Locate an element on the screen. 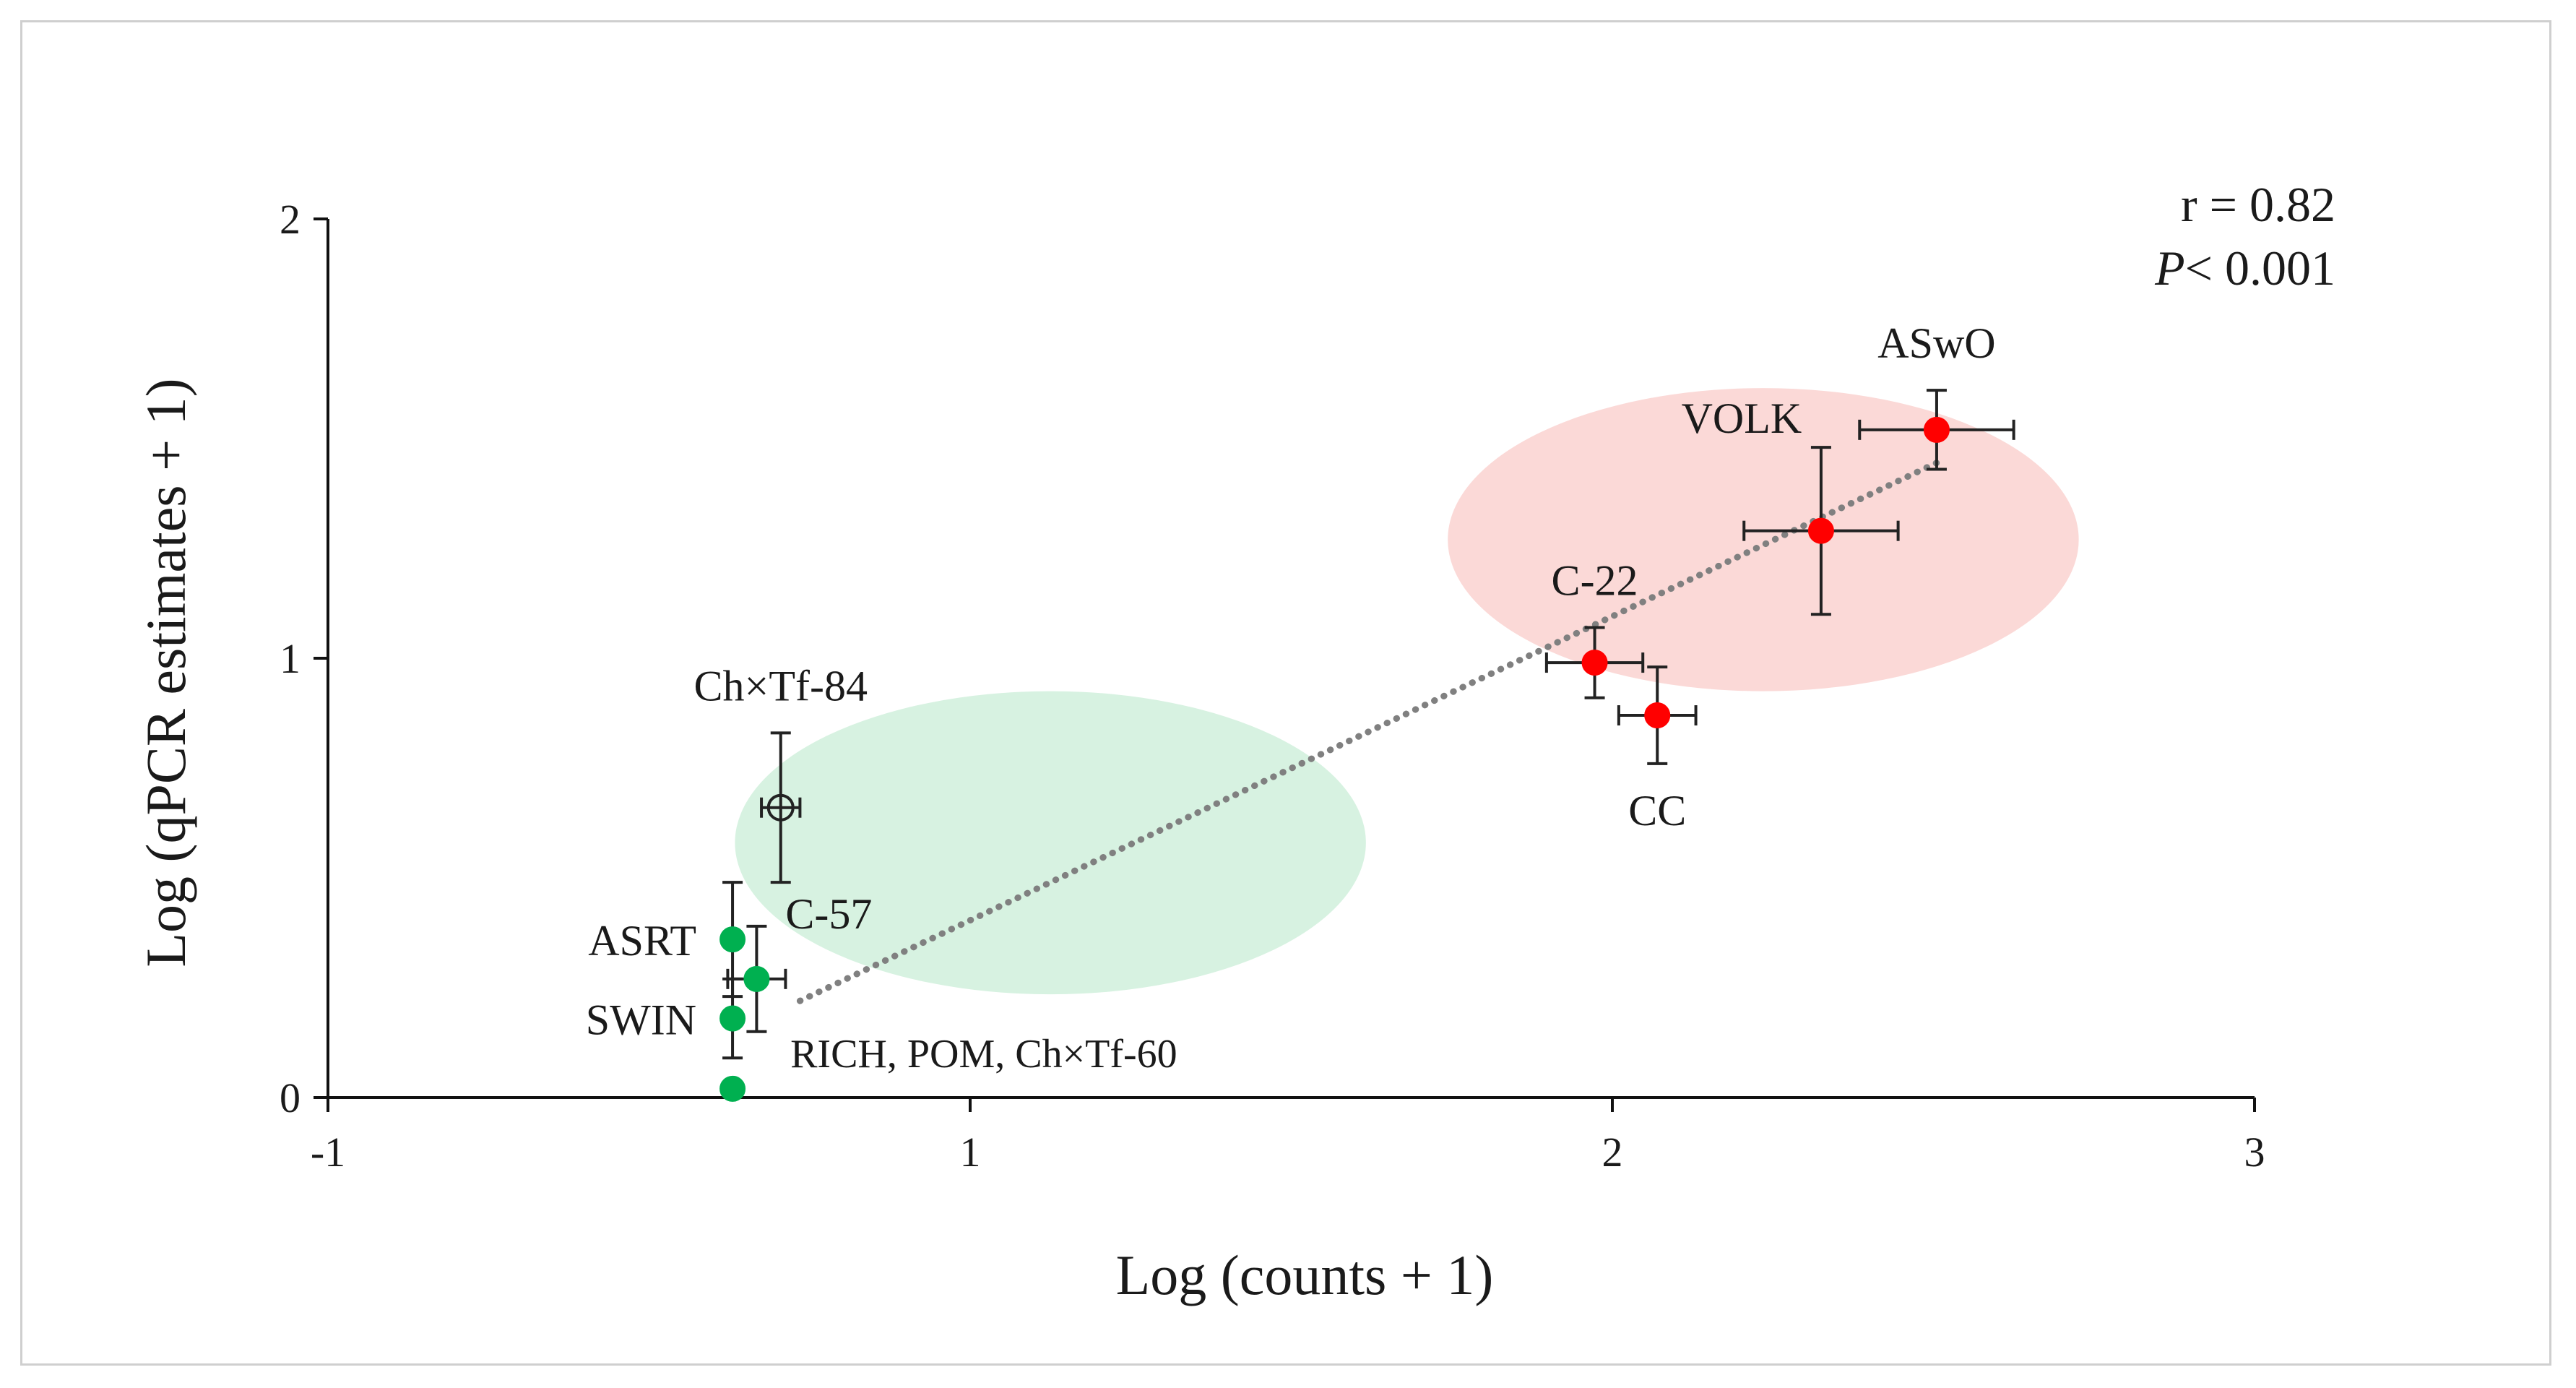 The image size is (2576, 1388). y-tick-label: 0 is located at coordinates (290, 1097).